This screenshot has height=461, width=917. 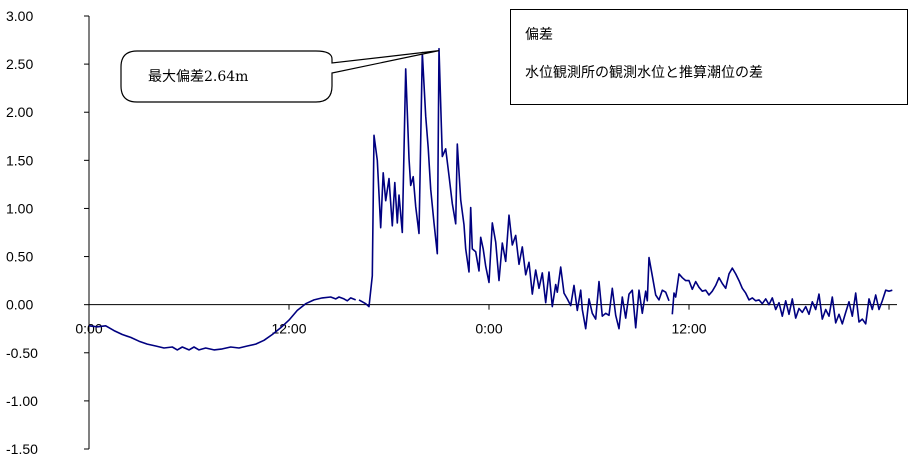 What do you see at coordinates (709, 57) in the screenshot?
I see `legend-box: 偏差 水位観測所の観測水位と推算潮位の差` at bounding box center [709, 57].